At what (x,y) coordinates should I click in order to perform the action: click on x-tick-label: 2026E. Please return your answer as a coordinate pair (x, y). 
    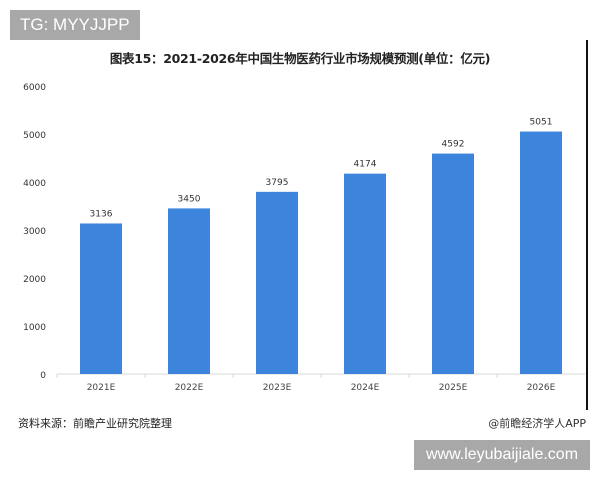
    Looking at the image, I should click on (541, 388).